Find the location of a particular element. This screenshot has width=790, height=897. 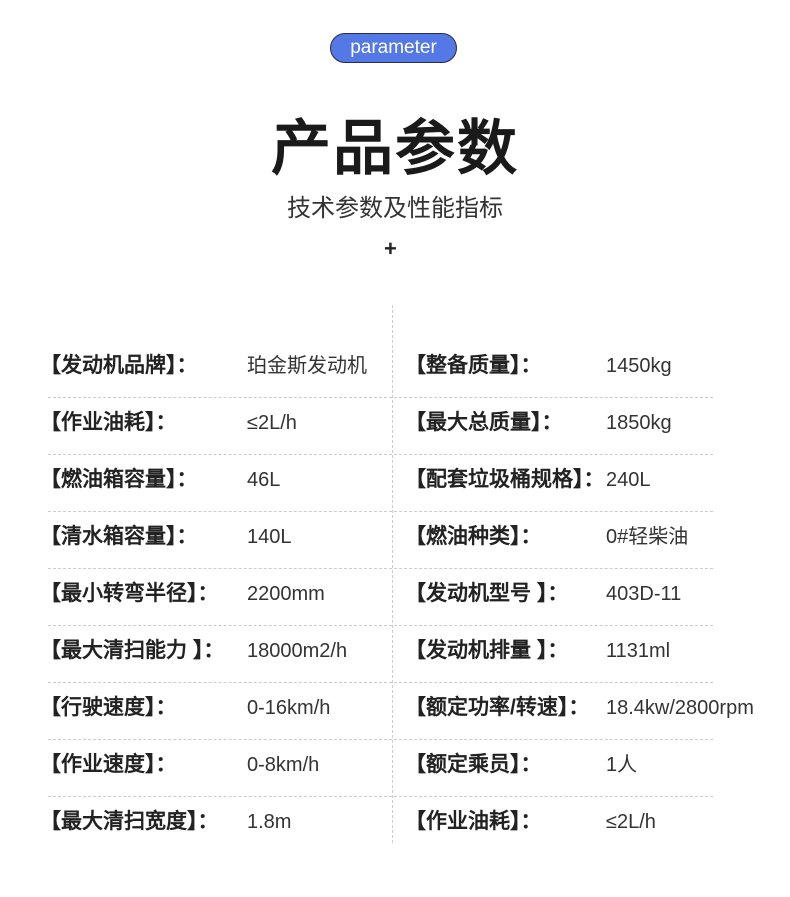

spec-row: 【最小转弯半径】： 2200mm 【发动机型号 】： 403D-11 is located at coordinates (395, 597).